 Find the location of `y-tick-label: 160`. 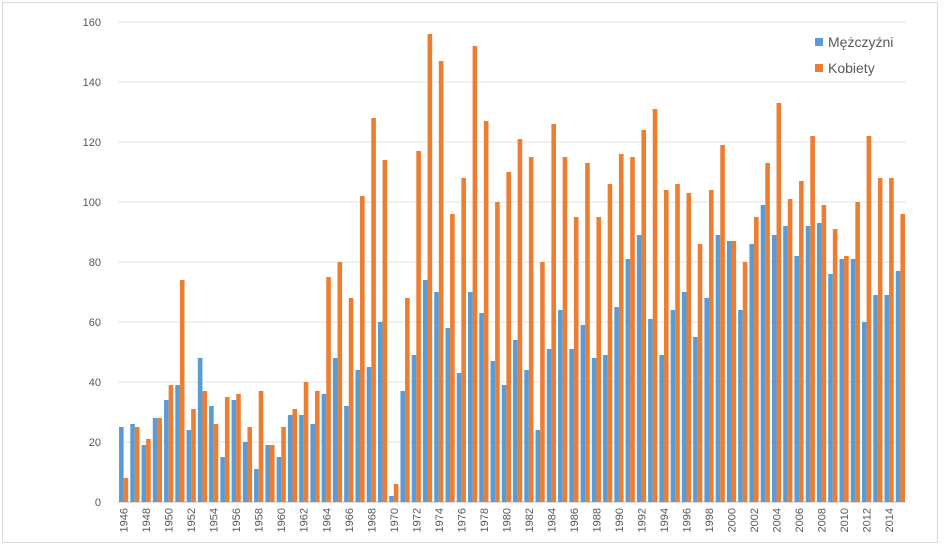

y-tick-label: 160 is located at coordinates (92, 23).